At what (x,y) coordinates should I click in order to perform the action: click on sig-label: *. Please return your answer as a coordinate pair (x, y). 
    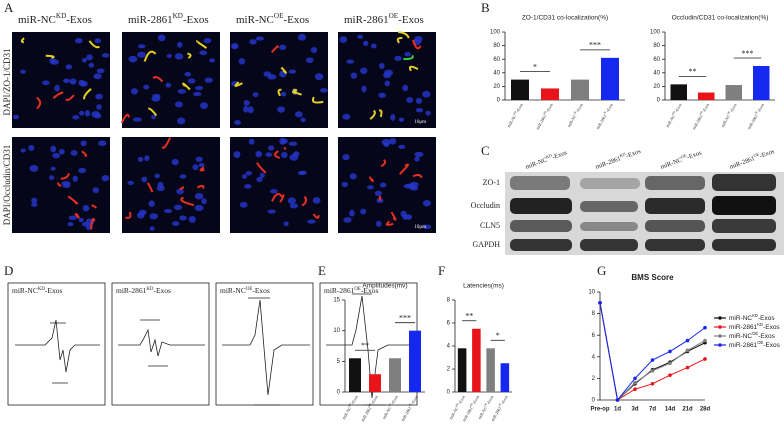
    Looking at the image, I should click on (535, 66).